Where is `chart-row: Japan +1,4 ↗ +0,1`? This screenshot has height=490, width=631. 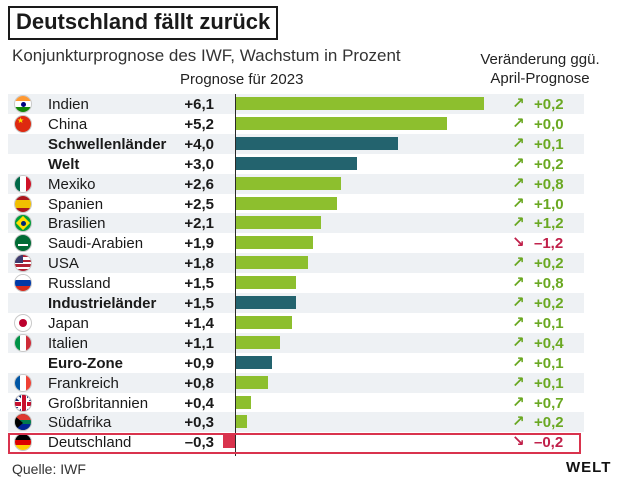 chart-row: Japan +1,4 ↗ +0,1 is located at coordinates (315, 323).